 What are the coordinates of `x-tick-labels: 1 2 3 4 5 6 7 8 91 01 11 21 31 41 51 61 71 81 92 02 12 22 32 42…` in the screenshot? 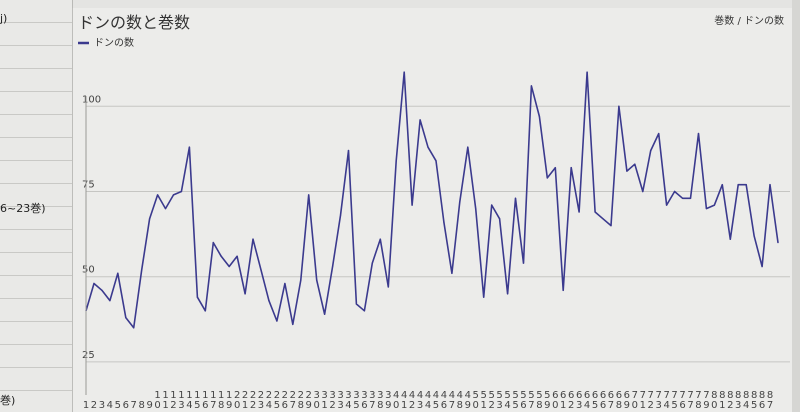 It's located at (428, 400).